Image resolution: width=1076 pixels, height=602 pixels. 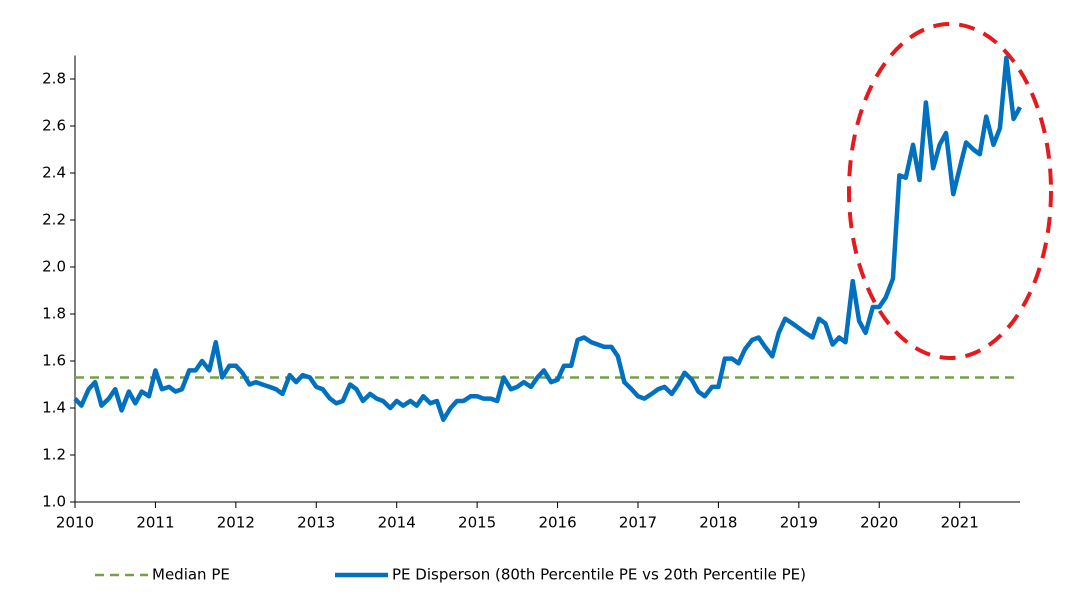 What do you see at coordinates (75, 523) in the screenshot?
I see `x-tick-label: 2010` at bounding box center [75, 523].